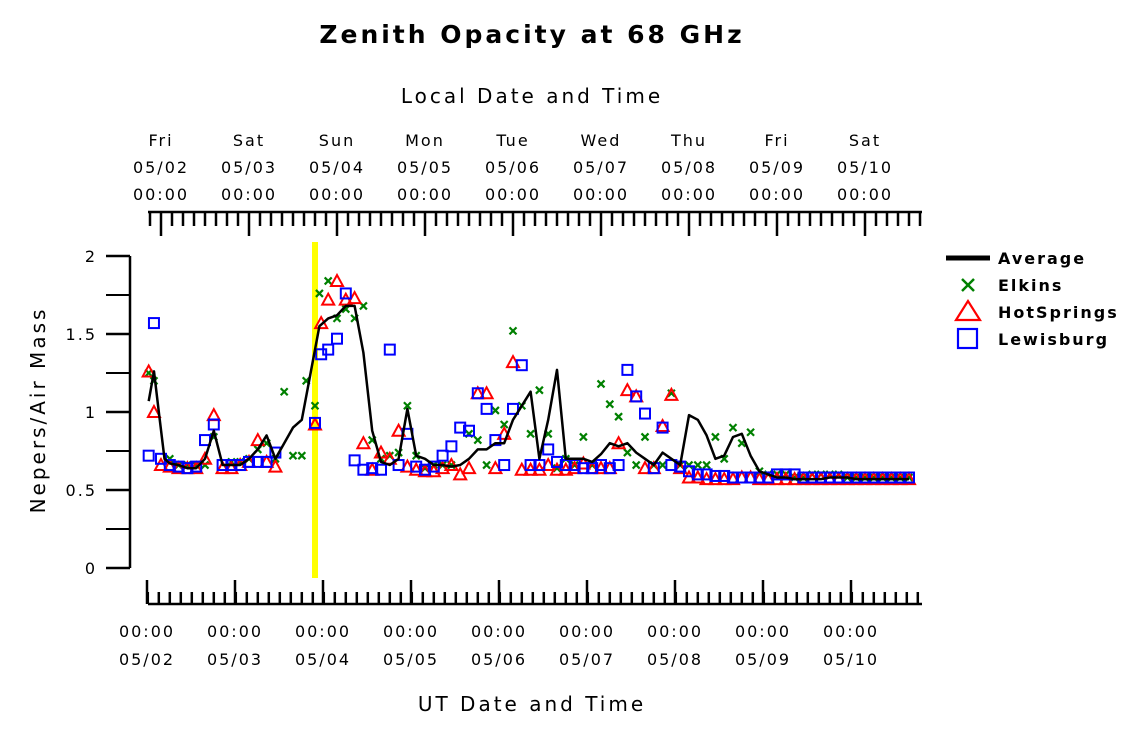 The image size is (1125, 731). Describe the element at coordinates (531, 34) in the screenshot. I see `chart-title: Zenith Opacity at 68 GHz` at that location.